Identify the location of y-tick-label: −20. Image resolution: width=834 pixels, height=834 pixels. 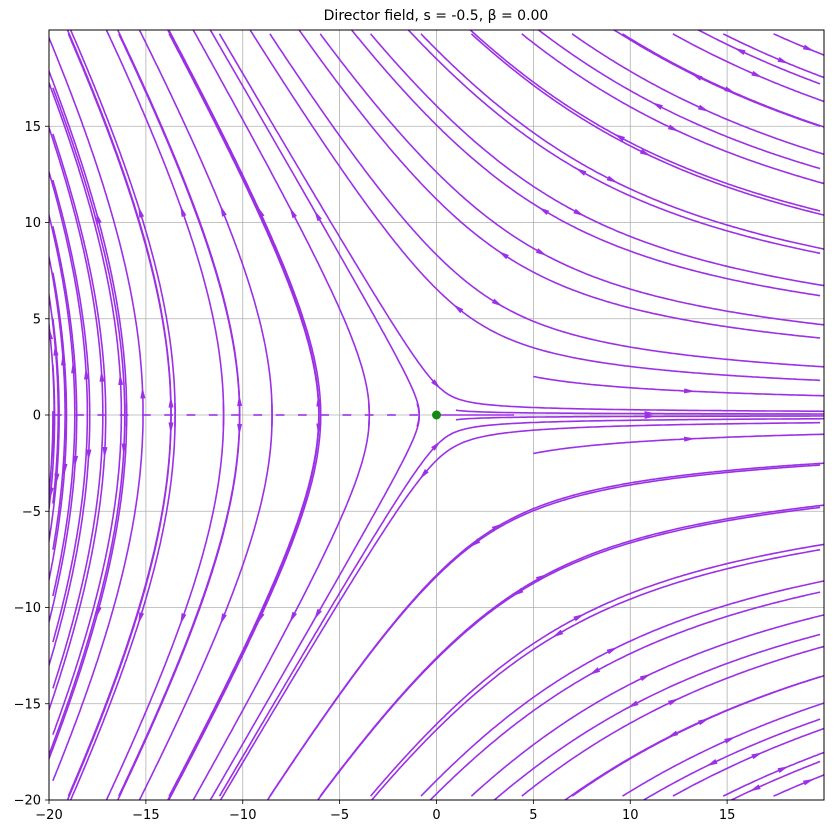
(27, 801).